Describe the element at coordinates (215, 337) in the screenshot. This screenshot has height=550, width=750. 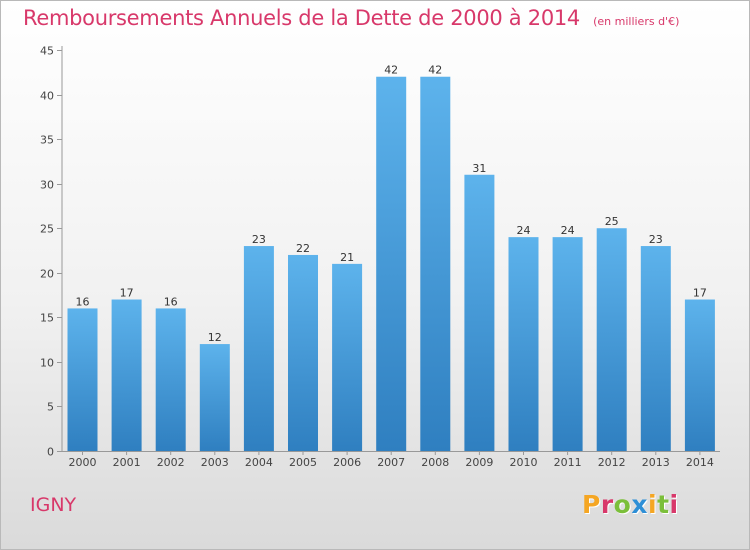
I see `data-label: 12` at that location.